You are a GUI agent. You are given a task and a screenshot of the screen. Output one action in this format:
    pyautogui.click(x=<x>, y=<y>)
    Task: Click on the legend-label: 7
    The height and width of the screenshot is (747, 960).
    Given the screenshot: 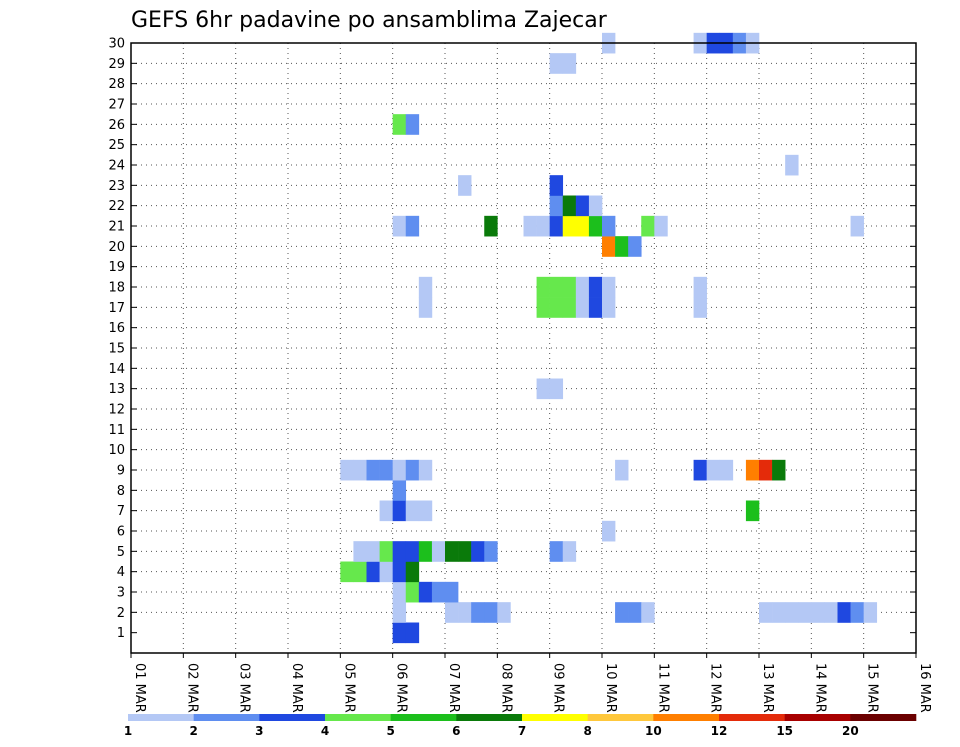 What is the action you would take?
    pyautogui.click(x=522, y=731)
    